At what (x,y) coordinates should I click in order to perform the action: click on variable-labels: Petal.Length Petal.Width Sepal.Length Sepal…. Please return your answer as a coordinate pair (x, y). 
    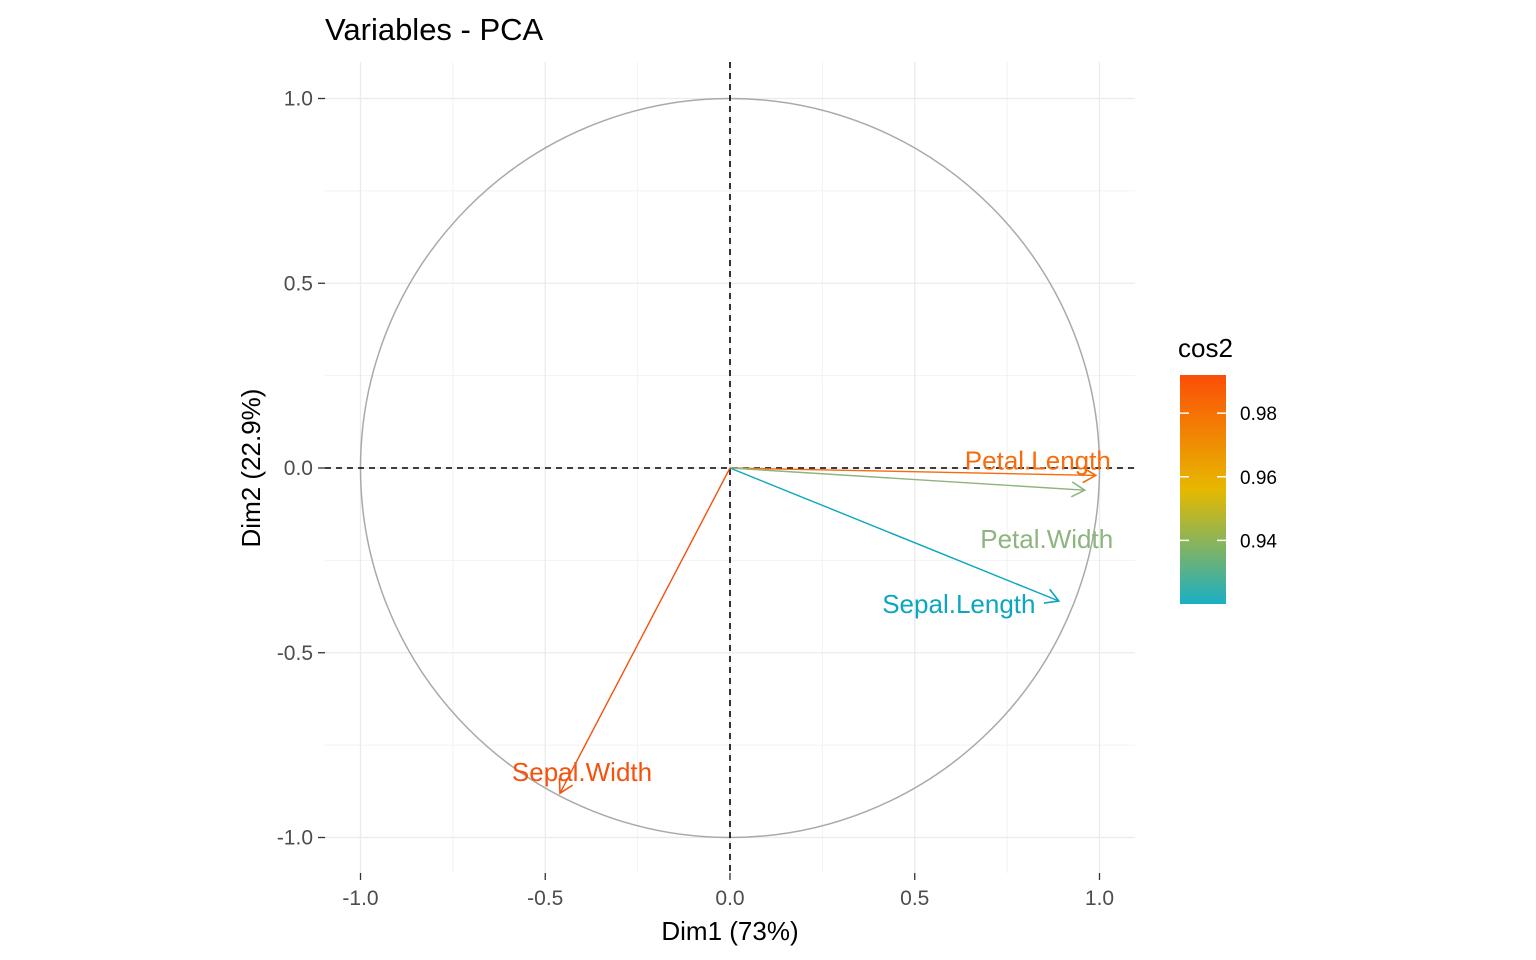
    Looking at the image, I should click on (812, 616).